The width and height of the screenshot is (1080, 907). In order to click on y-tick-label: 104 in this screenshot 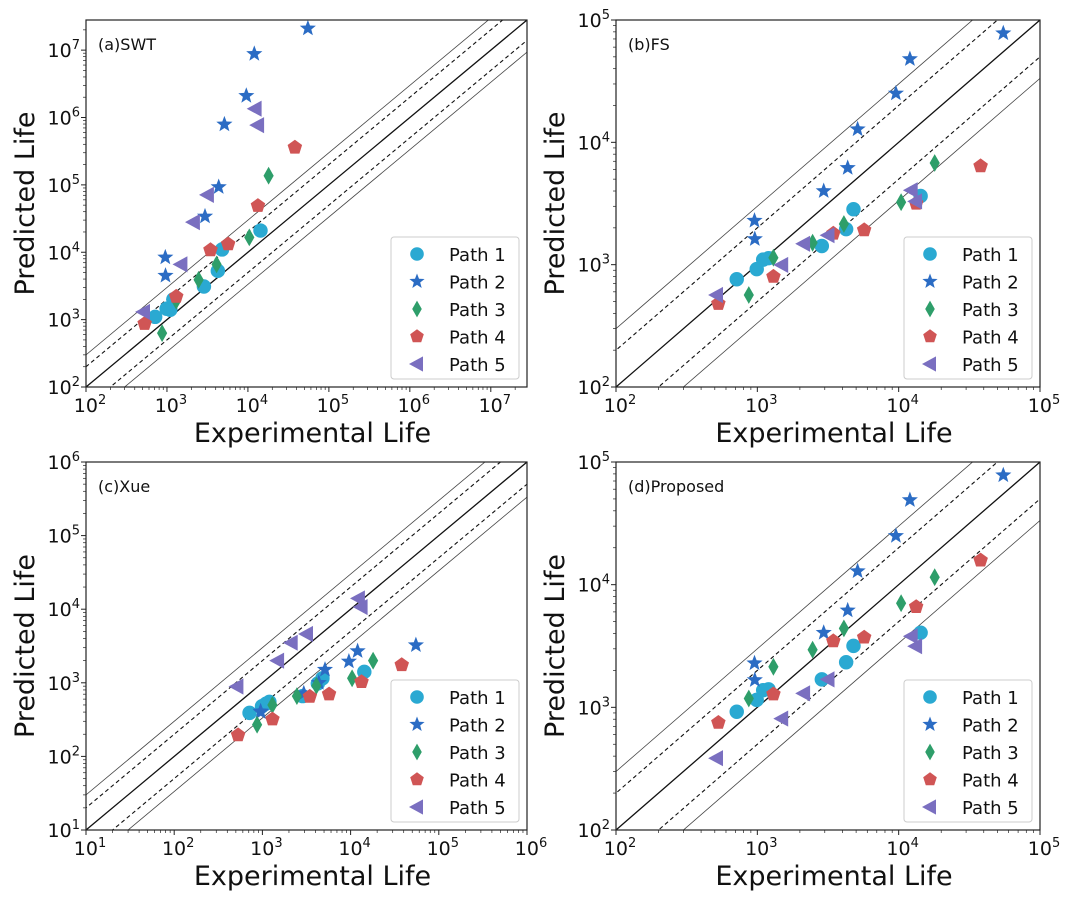, I will do `click(594, 142)`.